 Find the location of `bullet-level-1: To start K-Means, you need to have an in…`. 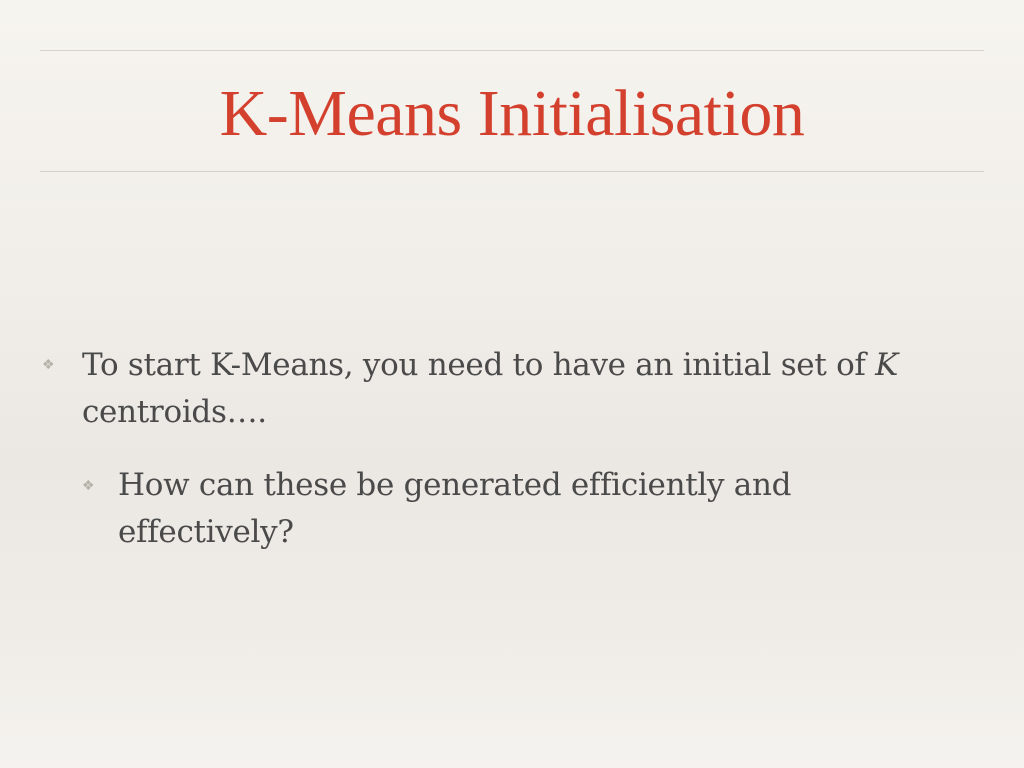

bullet-level-1: To start K-Means, you need to have an in… is located at coordinates (522, 389).